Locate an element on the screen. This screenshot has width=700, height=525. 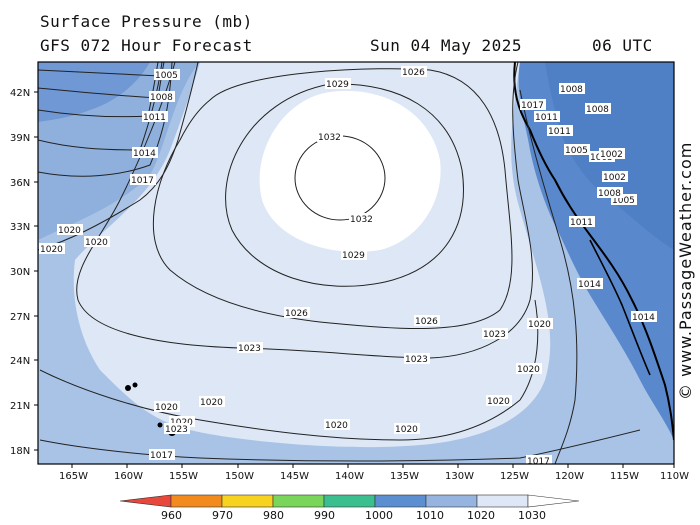
lon-label: 140W is located at coordinates (349, 476).